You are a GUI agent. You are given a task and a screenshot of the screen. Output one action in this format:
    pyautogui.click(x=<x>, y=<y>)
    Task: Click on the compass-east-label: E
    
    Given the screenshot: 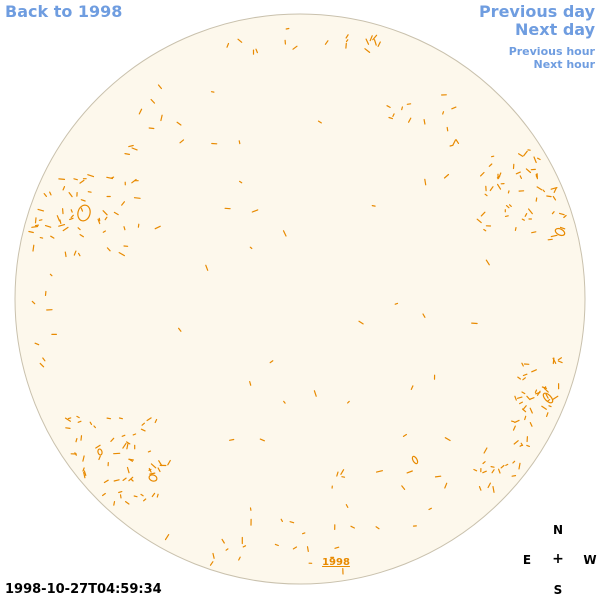 What is the action you would take?
    pyautogui.click(x=527, y=560)
    